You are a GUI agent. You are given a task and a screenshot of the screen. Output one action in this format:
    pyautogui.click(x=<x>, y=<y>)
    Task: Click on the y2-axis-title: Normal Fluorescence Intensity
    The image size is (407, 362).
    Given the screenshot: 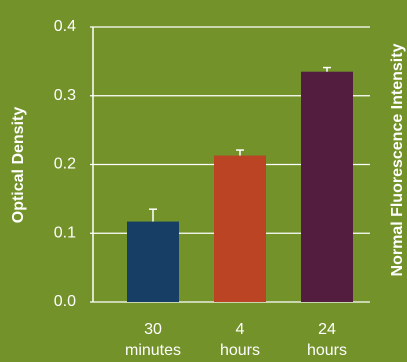 What is the action you would take?
    pyautogui.click(x=397, y=159)
    